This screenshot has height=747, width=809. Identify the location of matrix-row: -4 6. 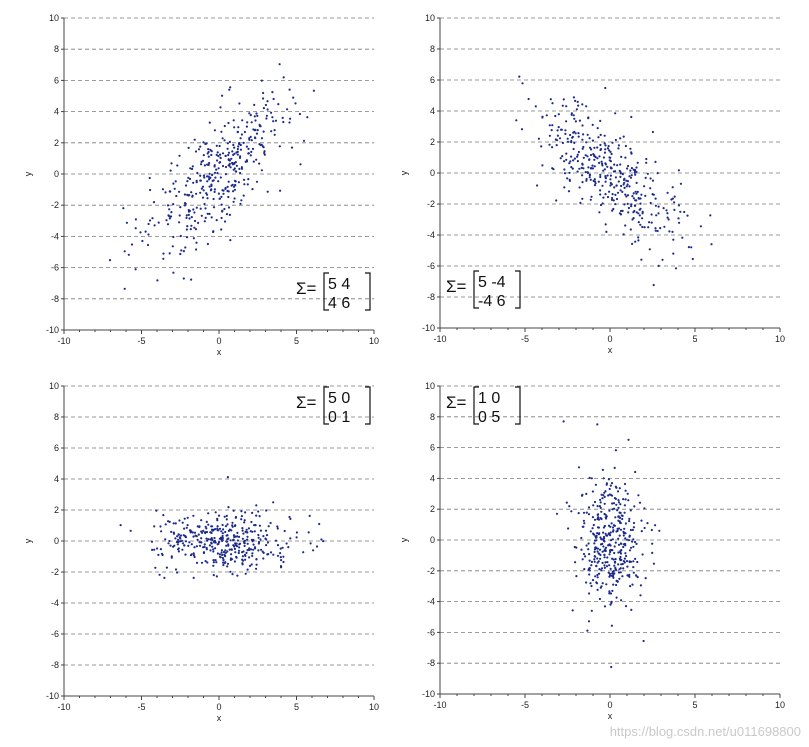
(492, 301).